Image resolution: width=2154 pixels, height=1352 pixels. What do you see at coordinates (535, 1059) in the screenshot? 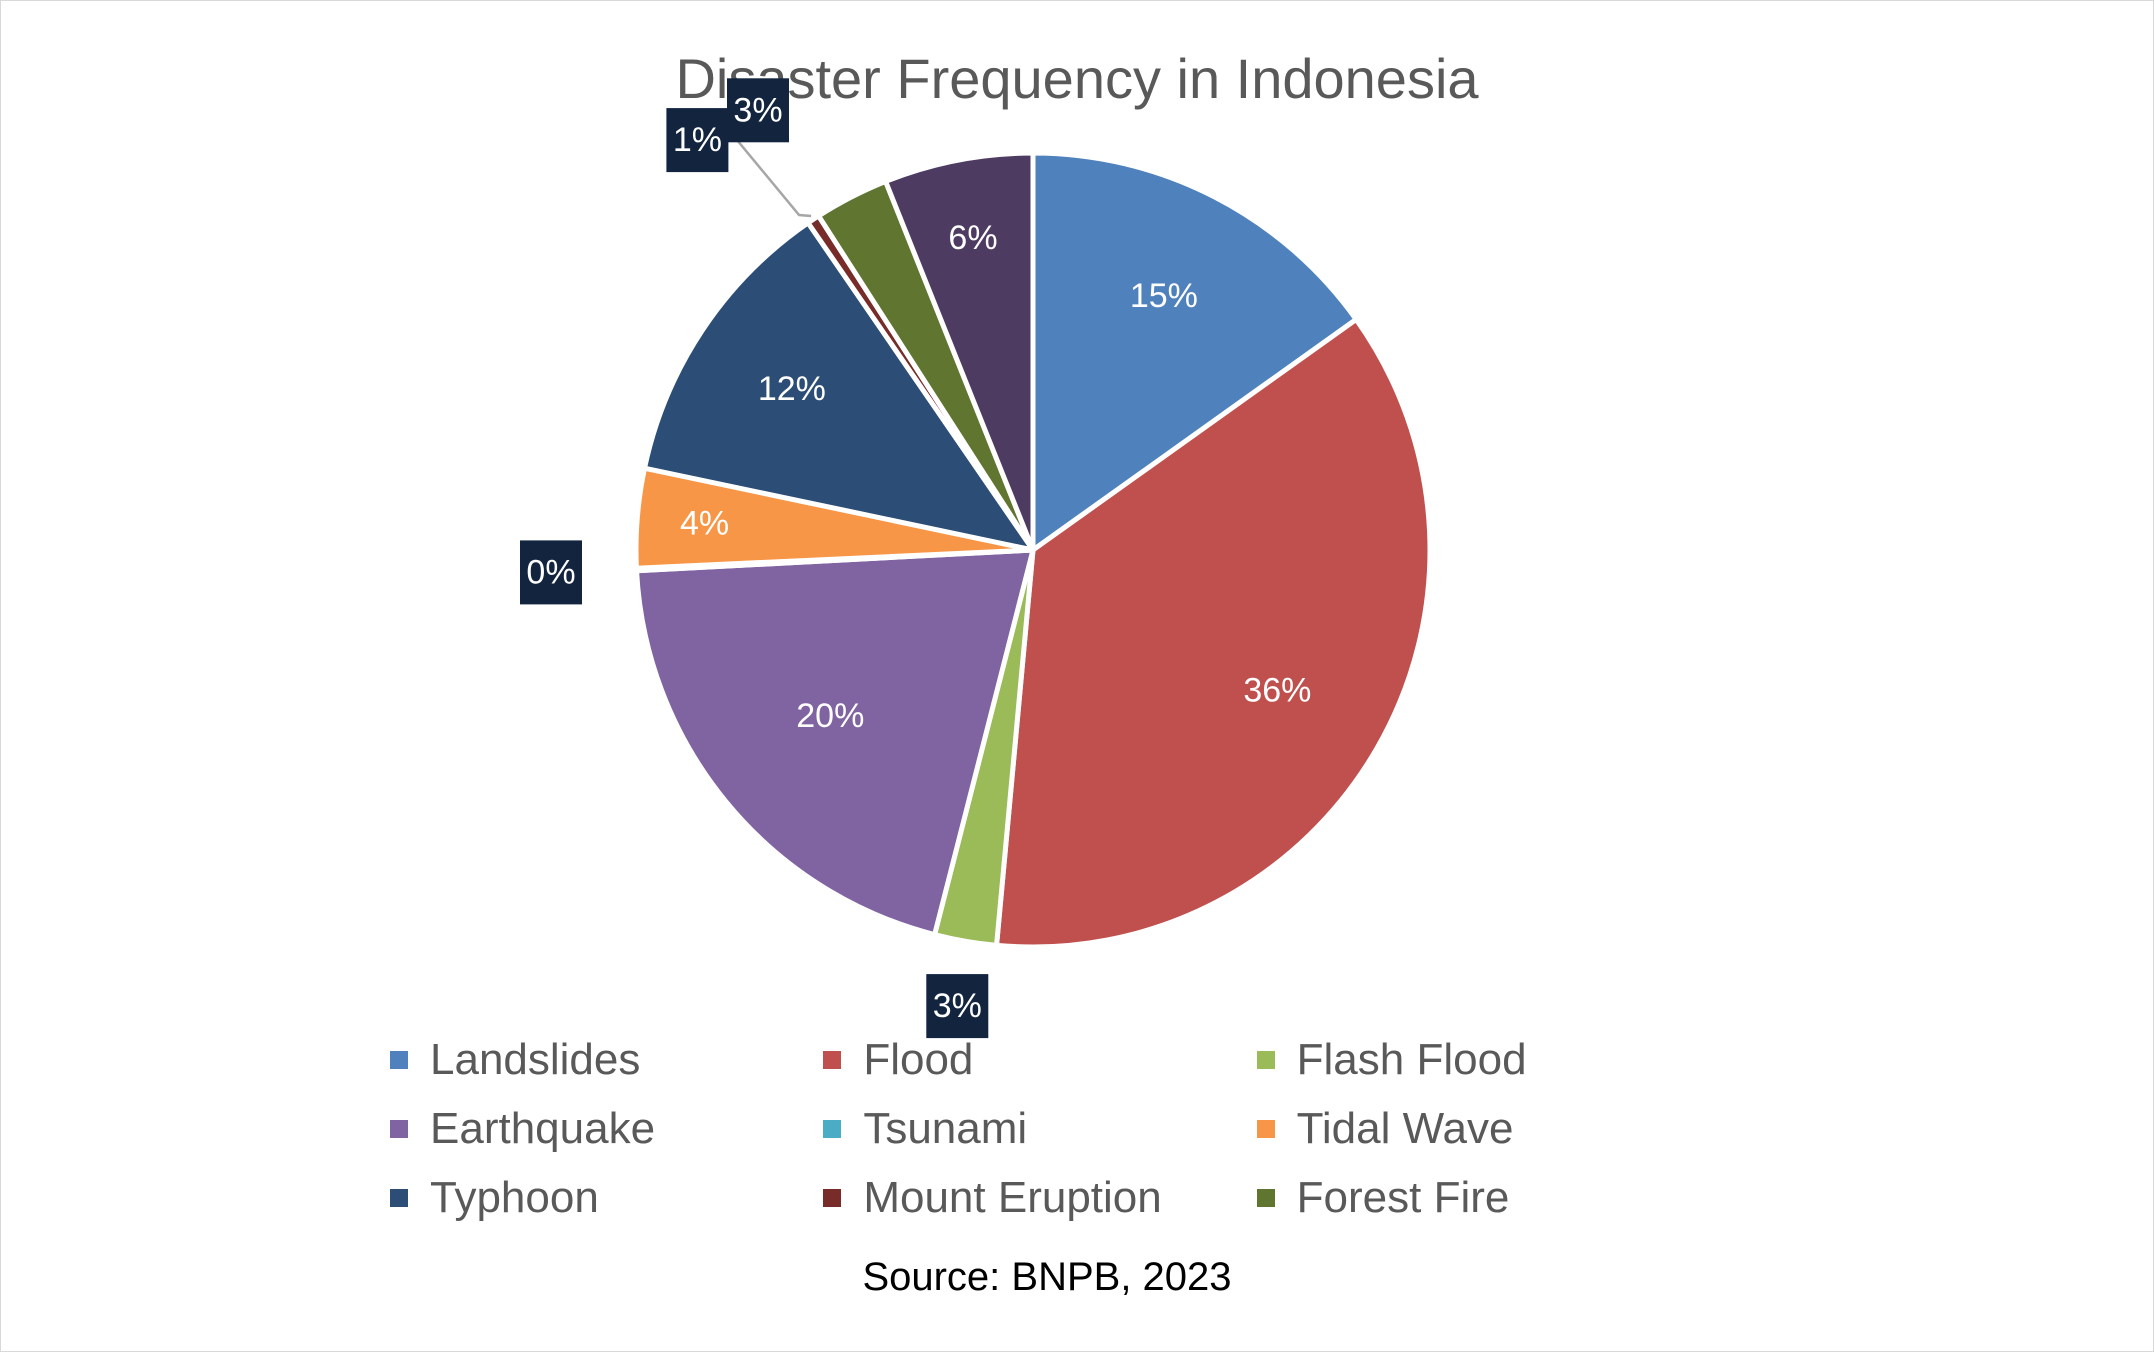
I see `legend-label: Landslides` at bounding box center [535, 1059].